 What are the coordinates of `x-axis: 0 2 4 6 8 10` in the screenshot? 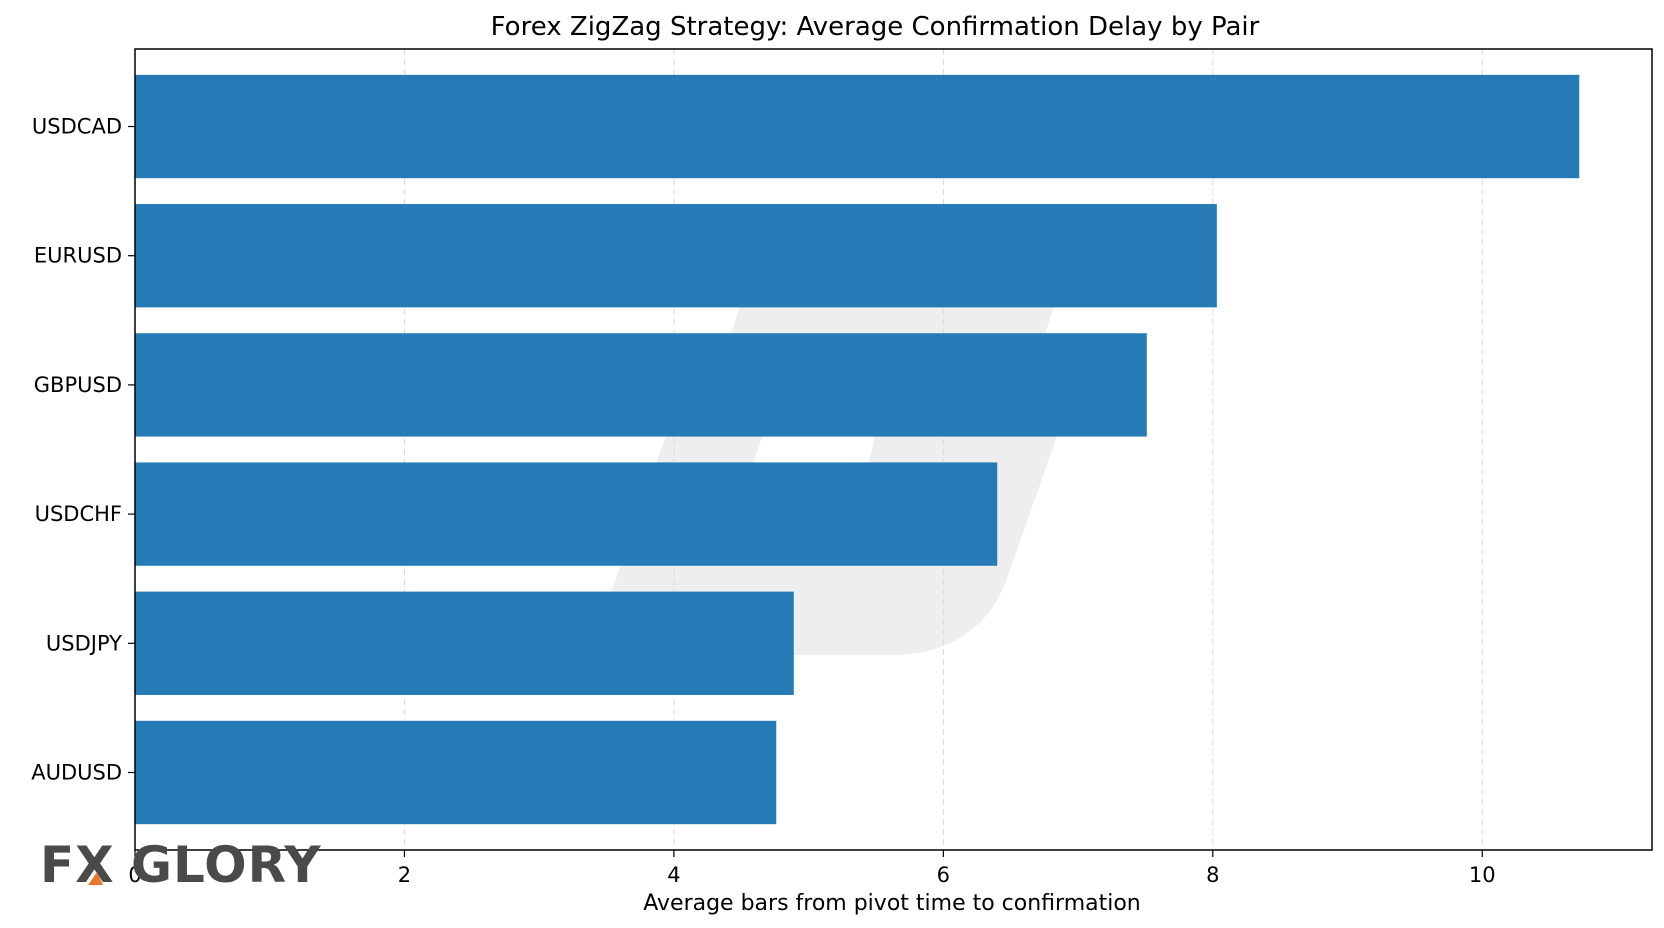 It's located at (812, 868).